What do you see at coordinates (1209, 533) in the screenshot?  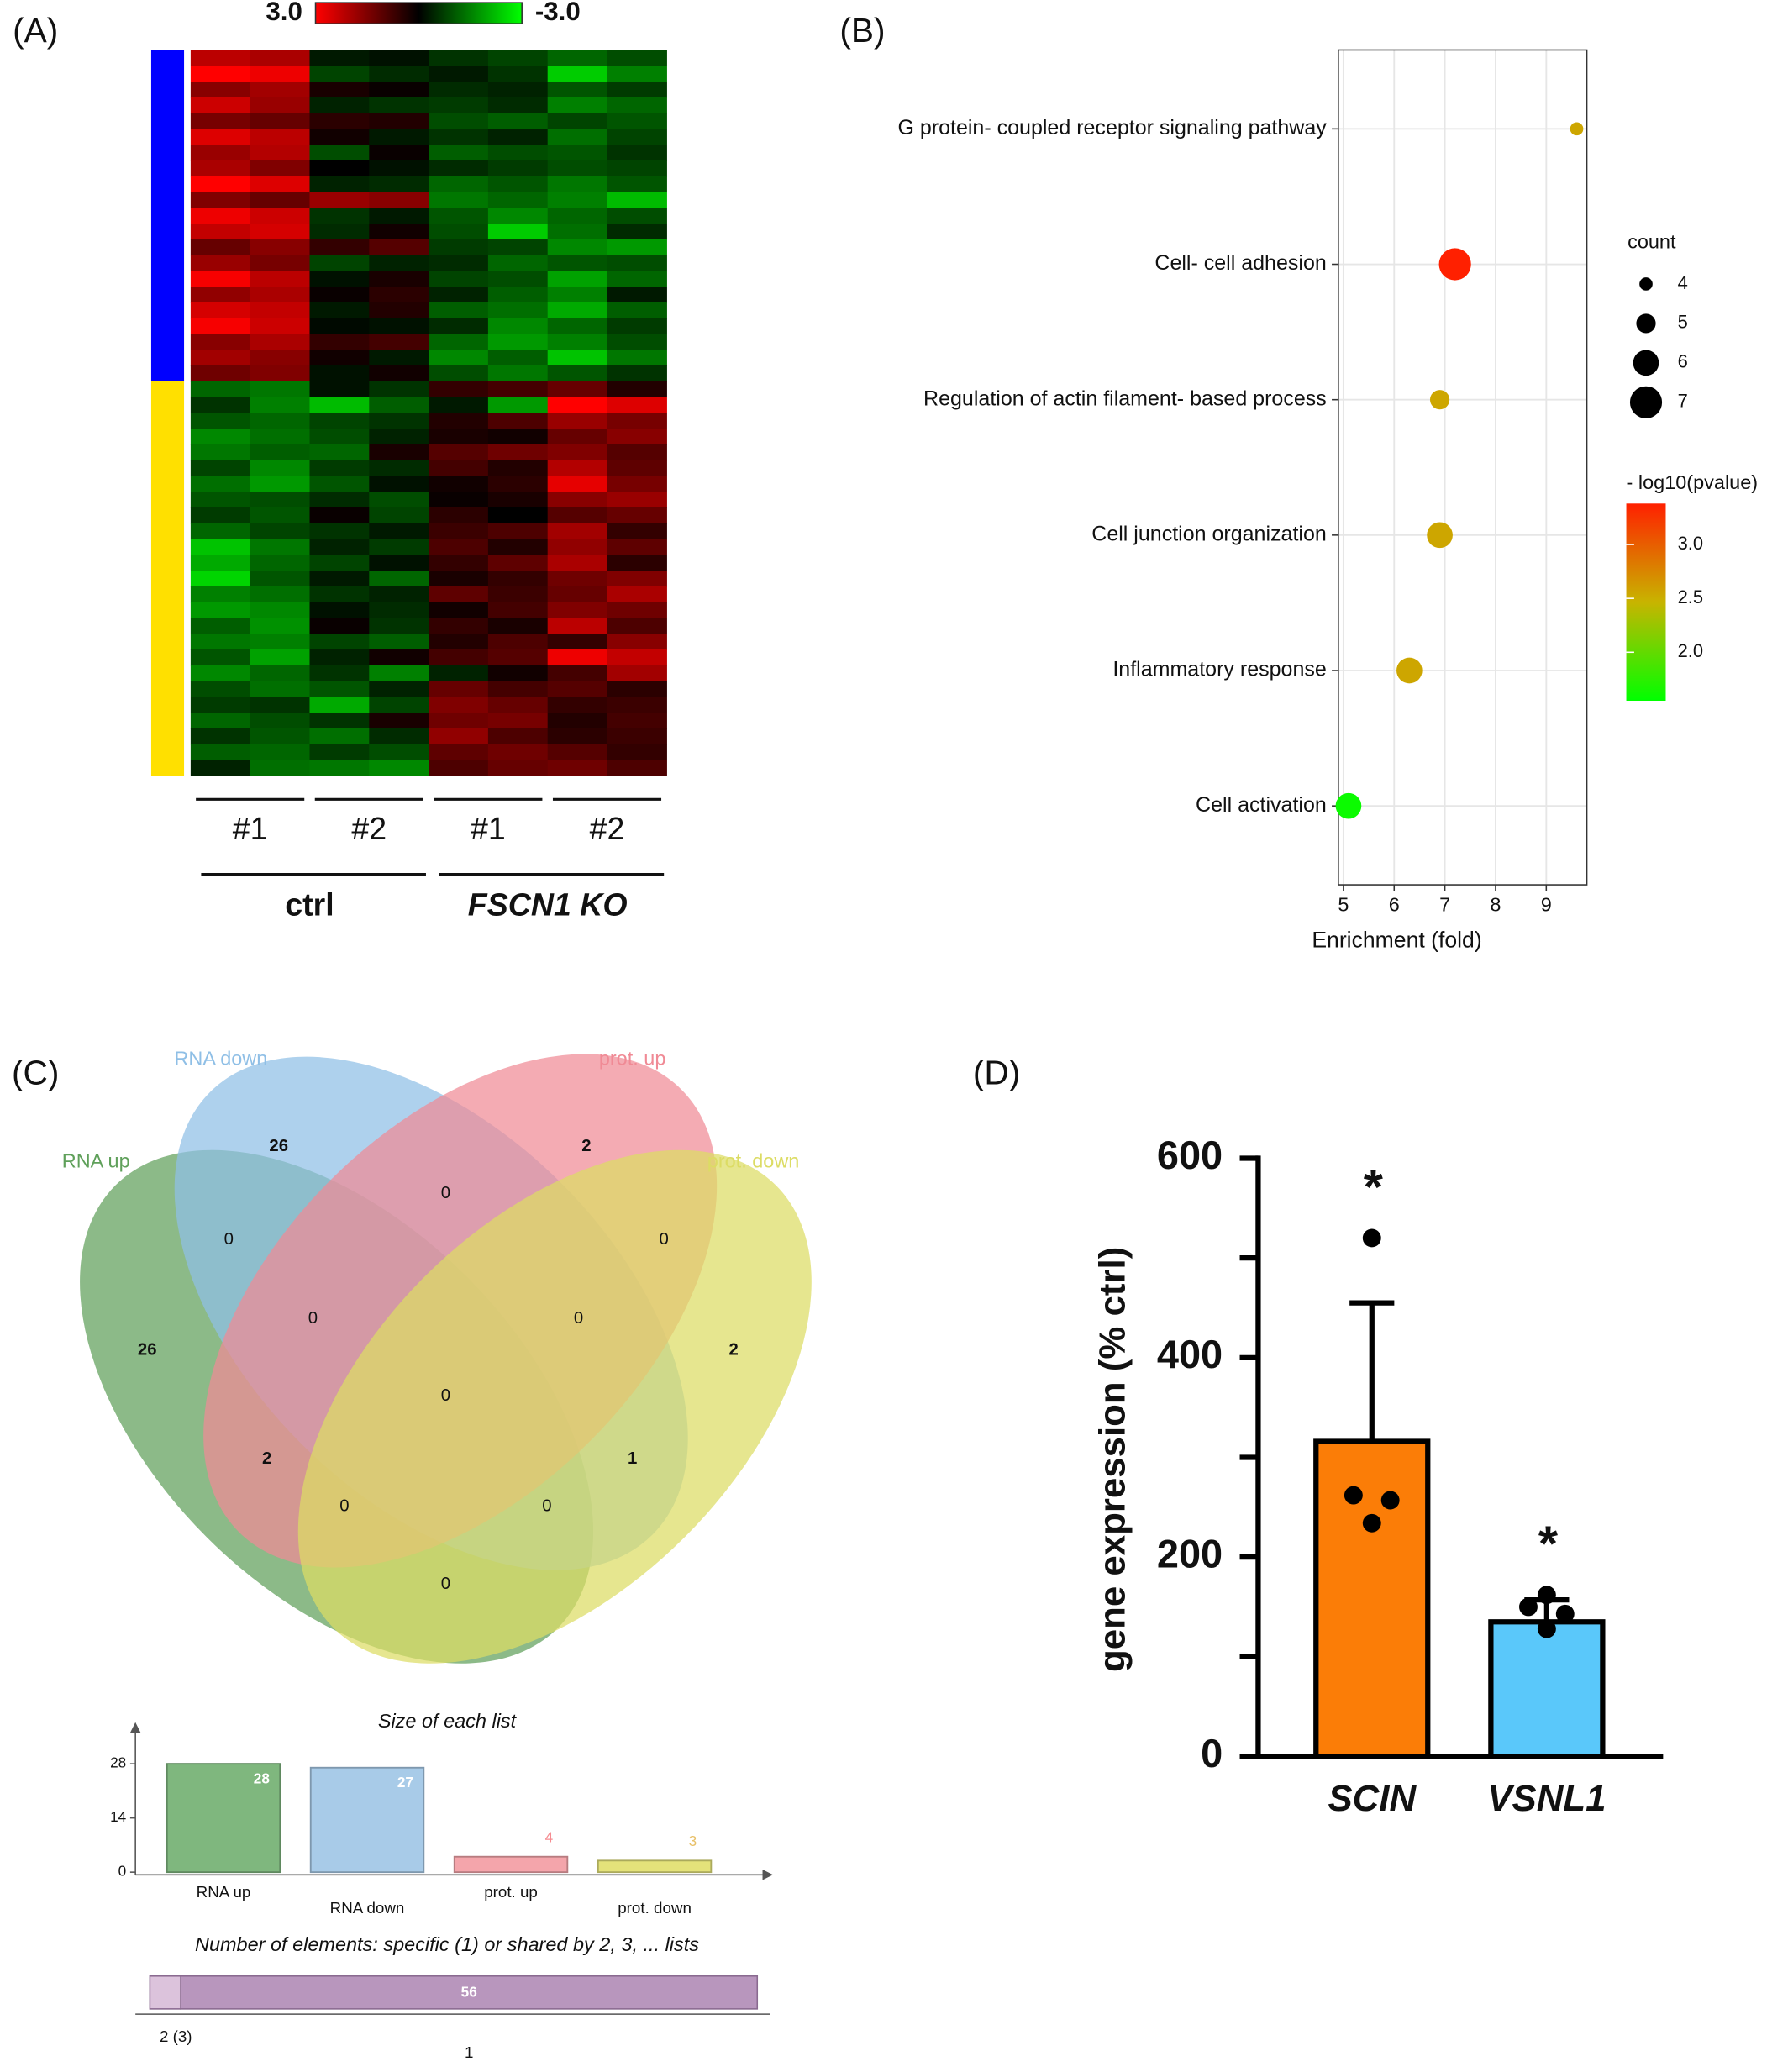 I see `y-tick-label: Cell junction organization` at bounding box center [1209, 533].